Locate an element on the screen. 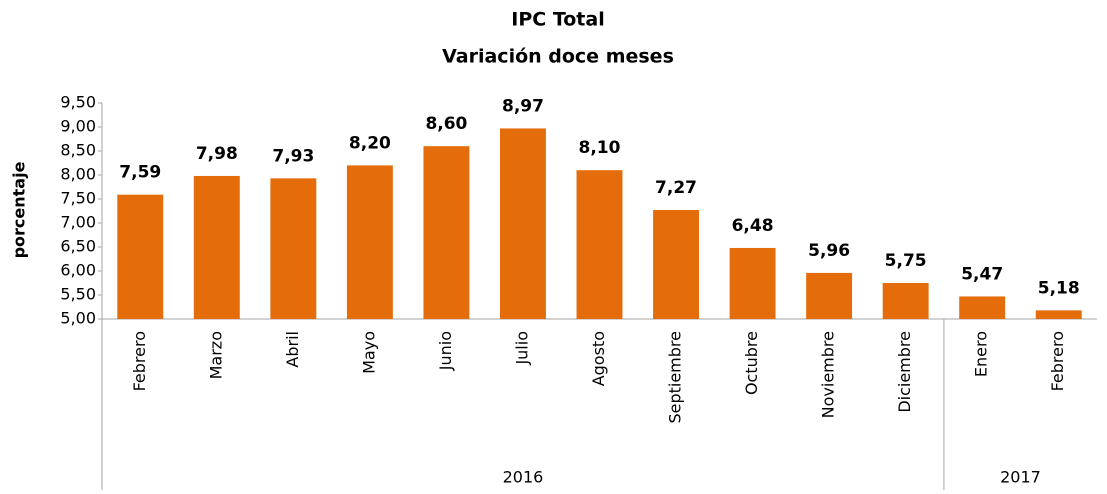 The image size is (1107, 494). chart-title: IPC Total is located at coordinates (557, 20).